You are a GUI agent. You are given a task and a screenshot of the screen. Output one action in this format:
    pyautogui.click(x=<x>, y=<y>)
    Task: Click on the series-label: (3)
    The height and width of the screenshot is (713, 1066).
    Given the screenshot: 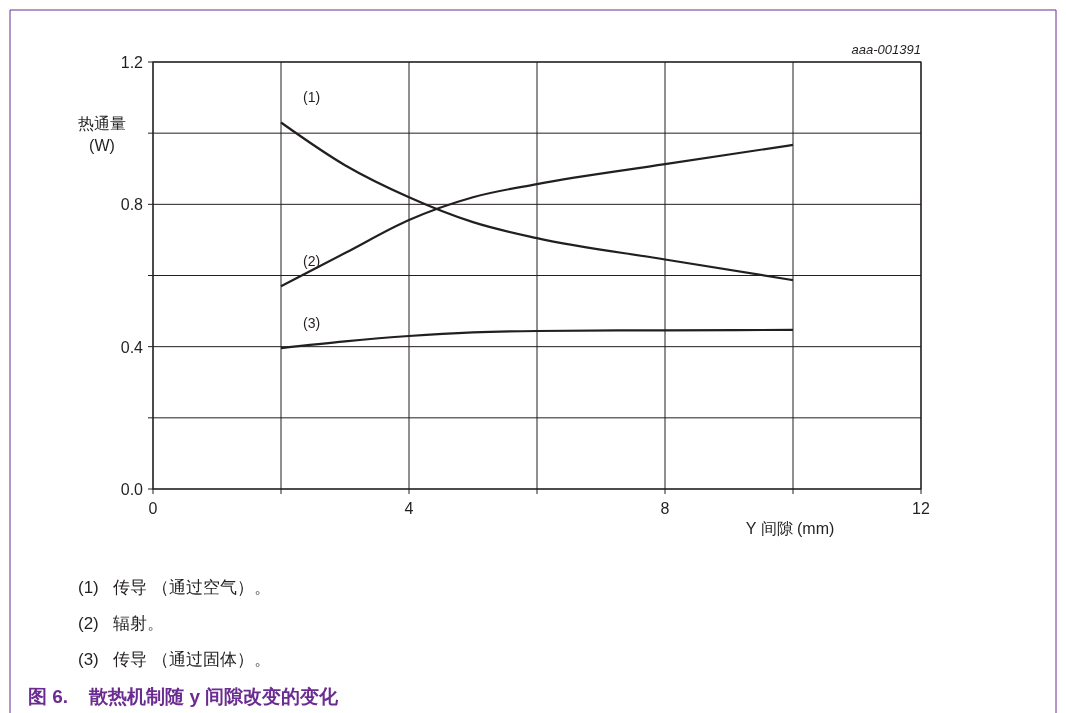 What is the action you would take?
    pyautogui.click(x=312, y=323)
    